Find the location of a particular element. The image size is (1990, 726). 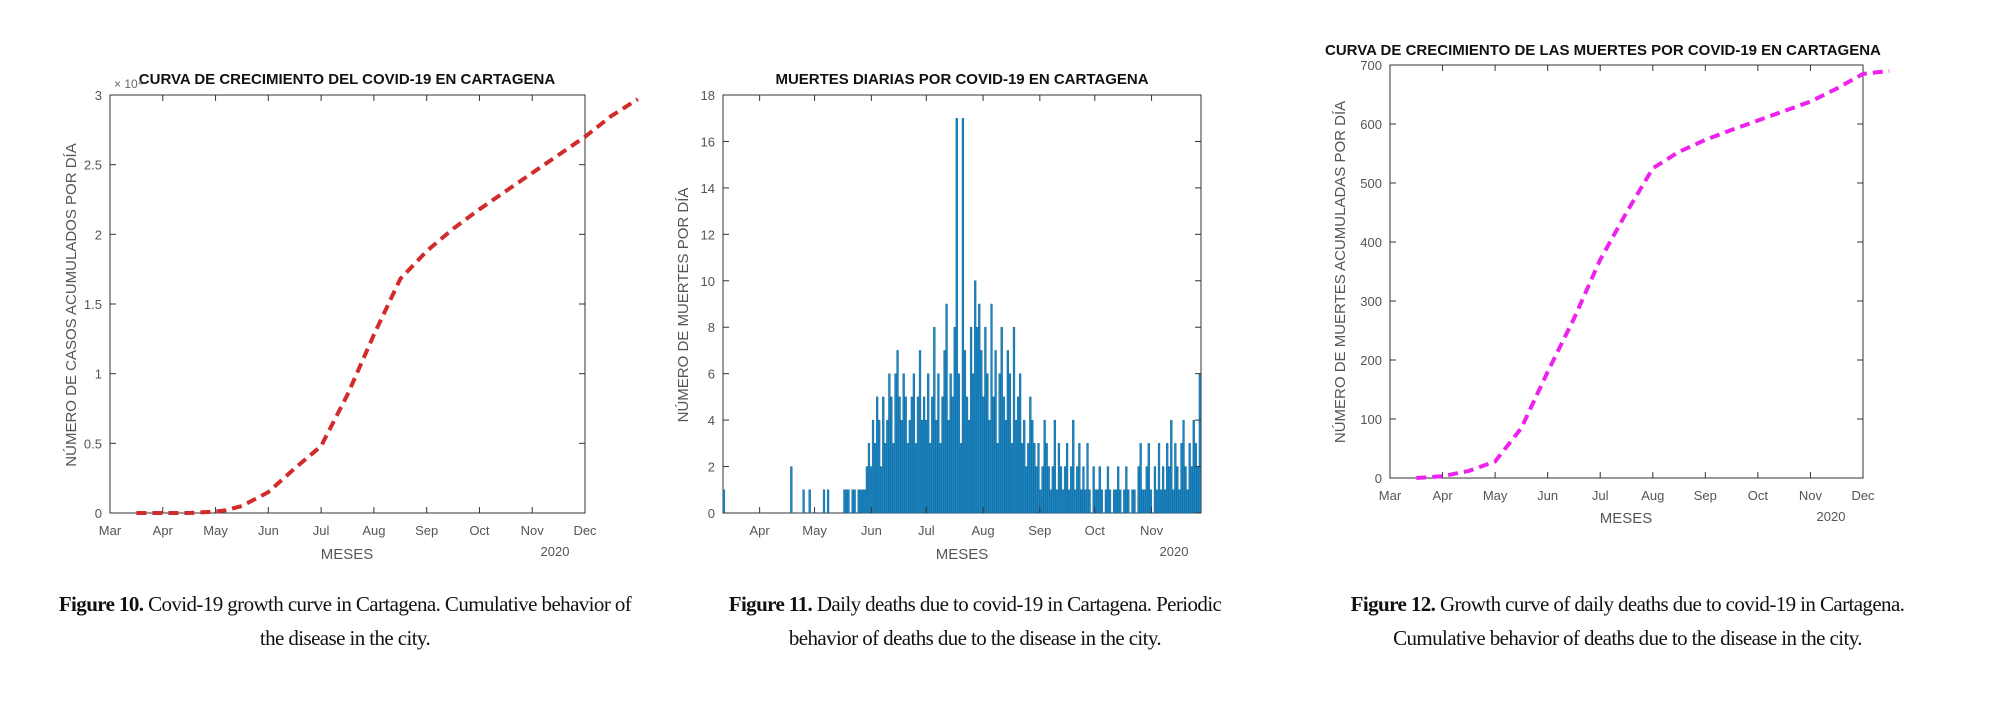

x-tick-label: Apr is located at coordinates (163, 530).